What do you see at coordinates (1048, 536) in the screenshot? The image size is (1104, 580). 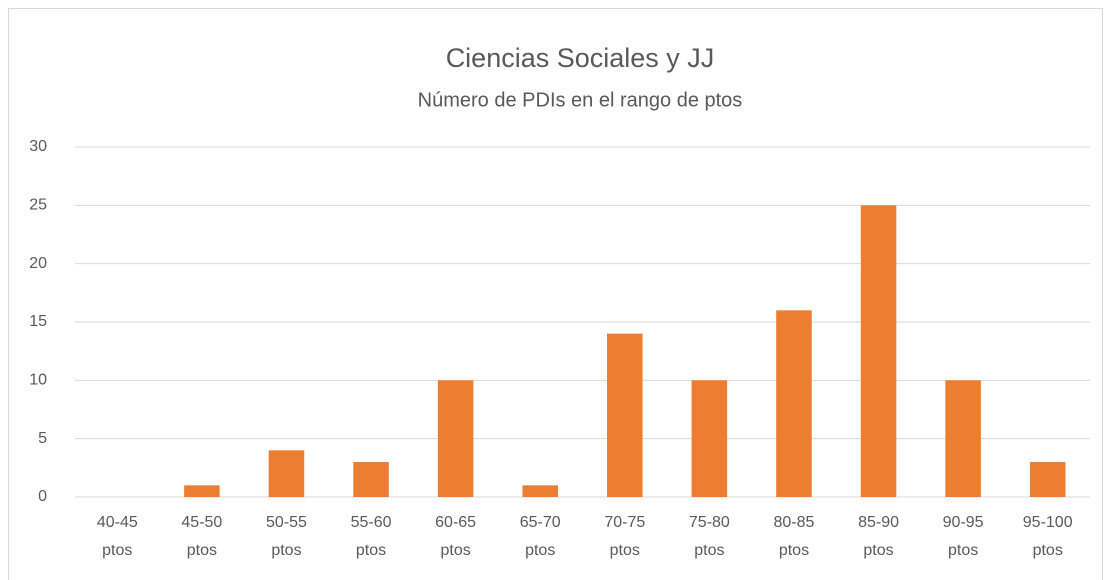 I see `x-tick-label: 95-100 ptos` at bounding box center [1048, 536].